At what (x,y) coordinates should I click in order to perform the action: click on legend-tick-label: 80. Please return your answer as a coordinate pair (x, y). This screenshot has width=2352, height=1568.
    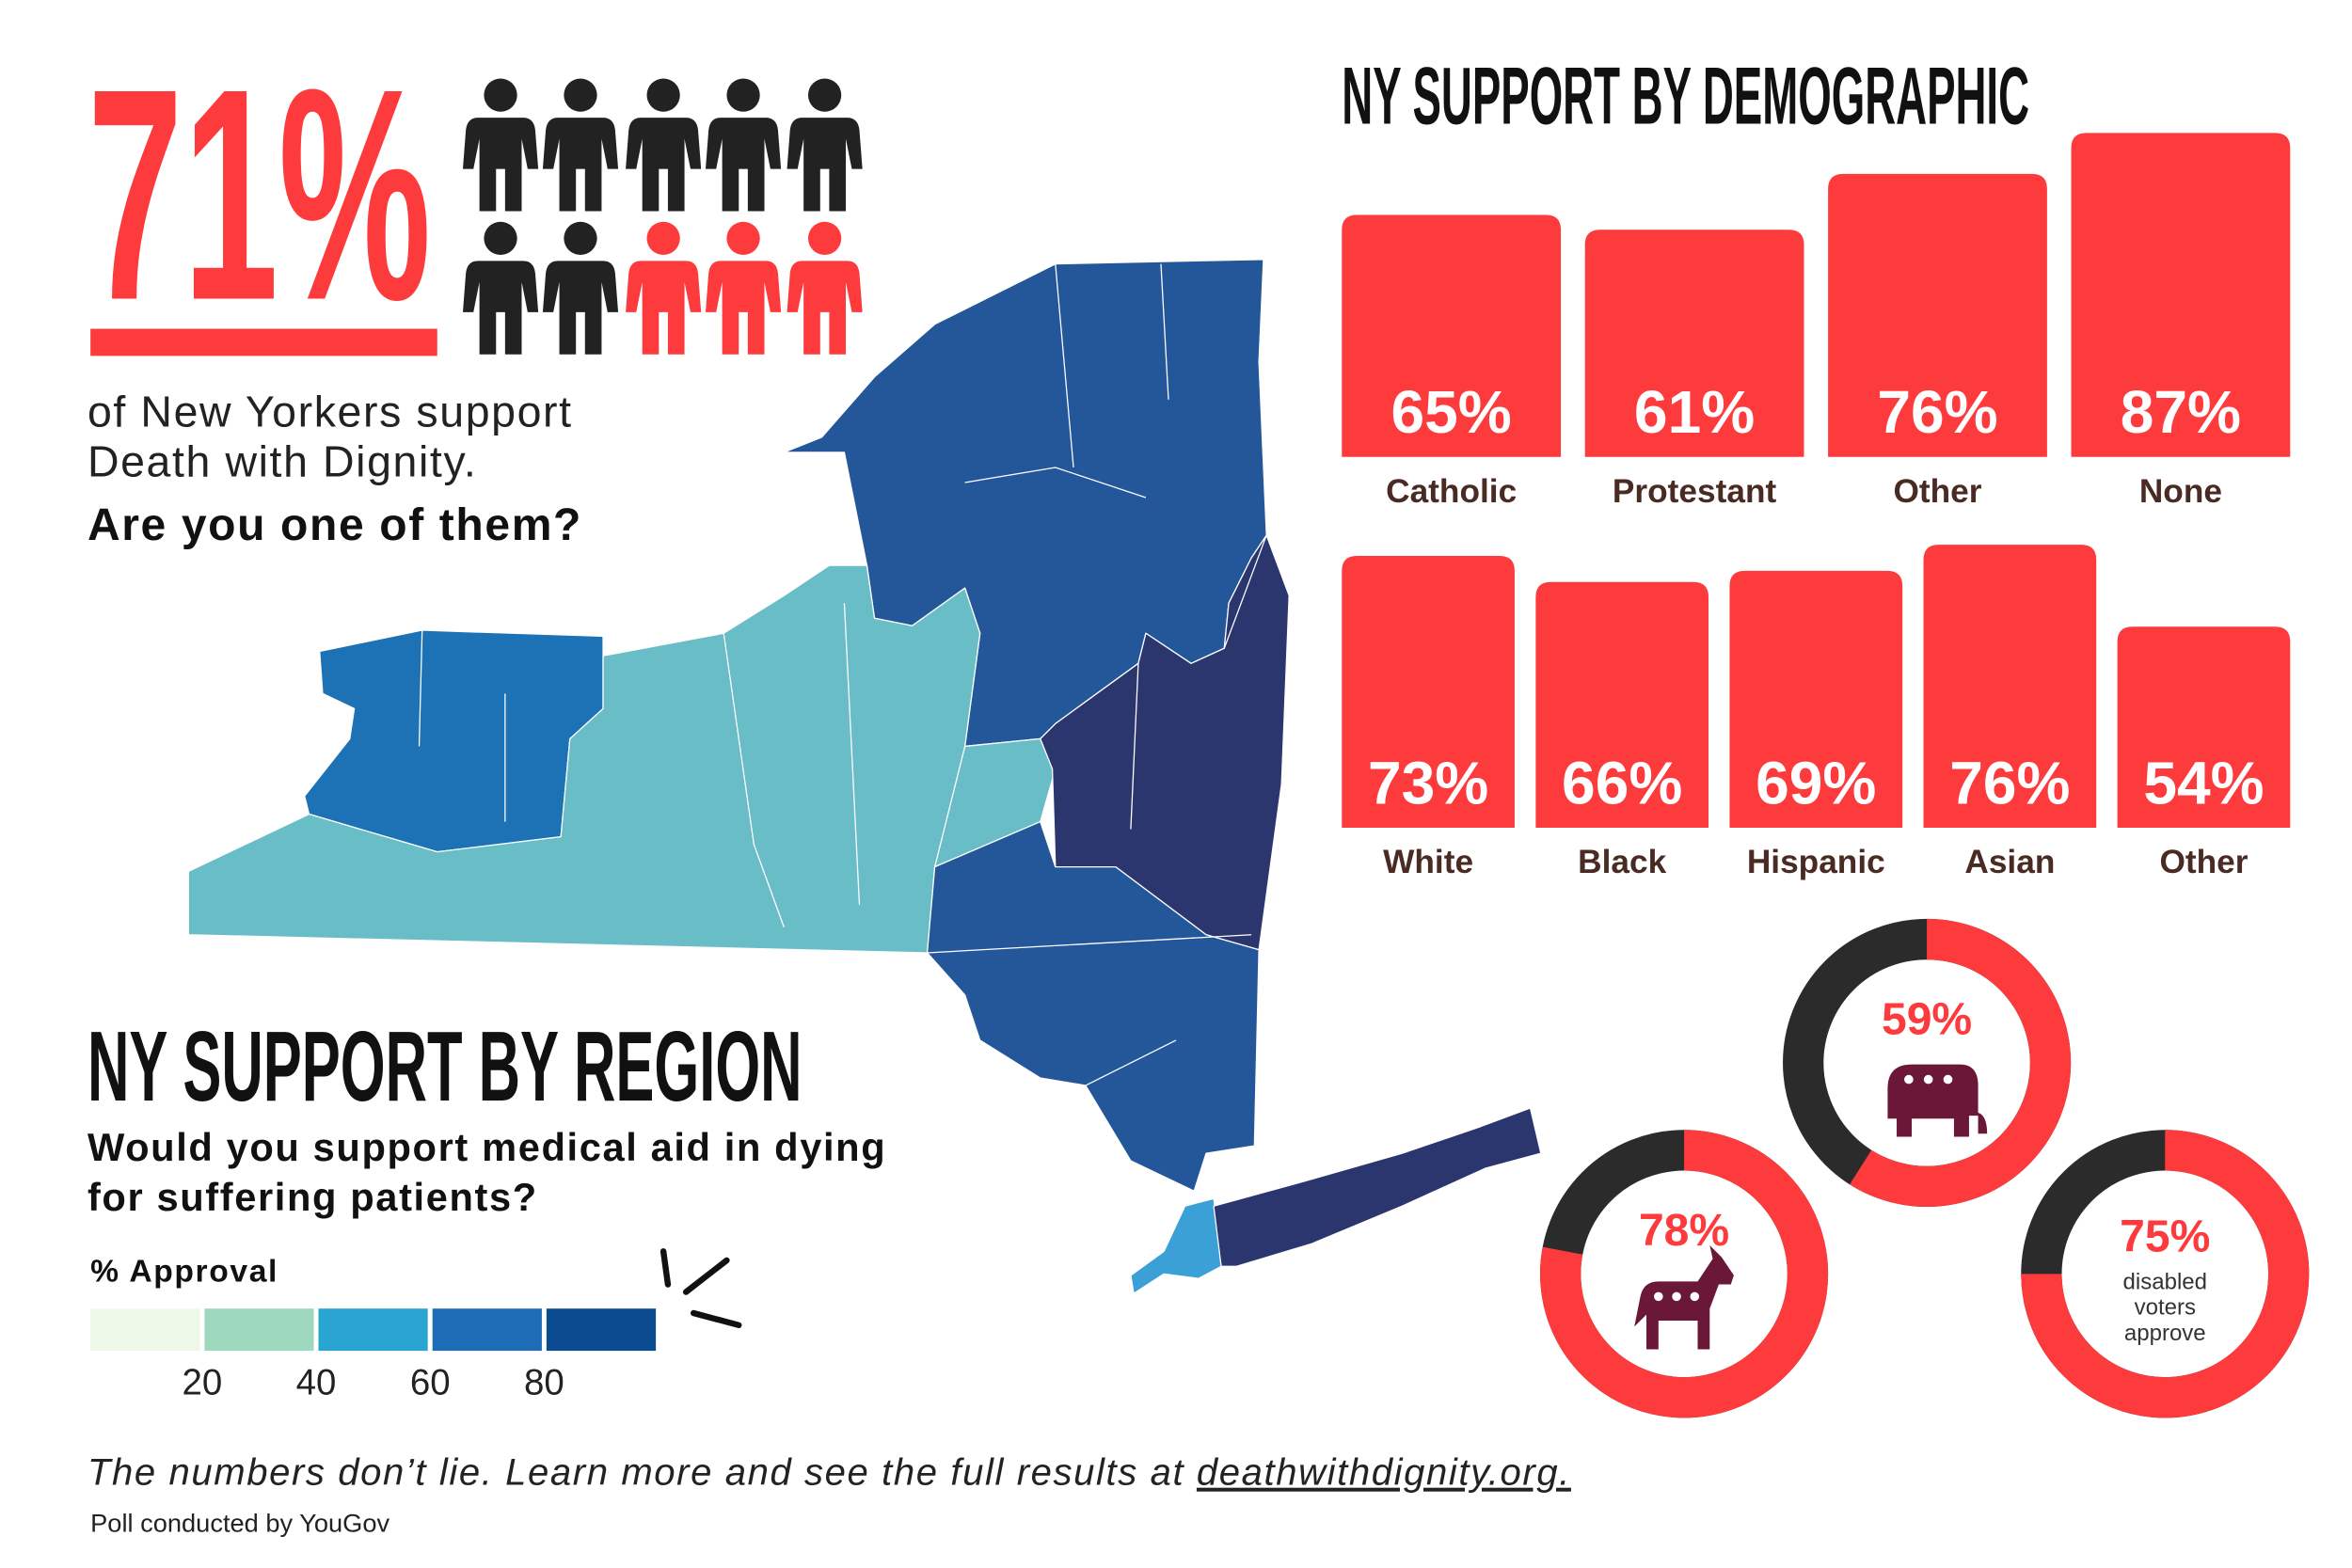
    Looking at the image, I should click on (544, 1383).